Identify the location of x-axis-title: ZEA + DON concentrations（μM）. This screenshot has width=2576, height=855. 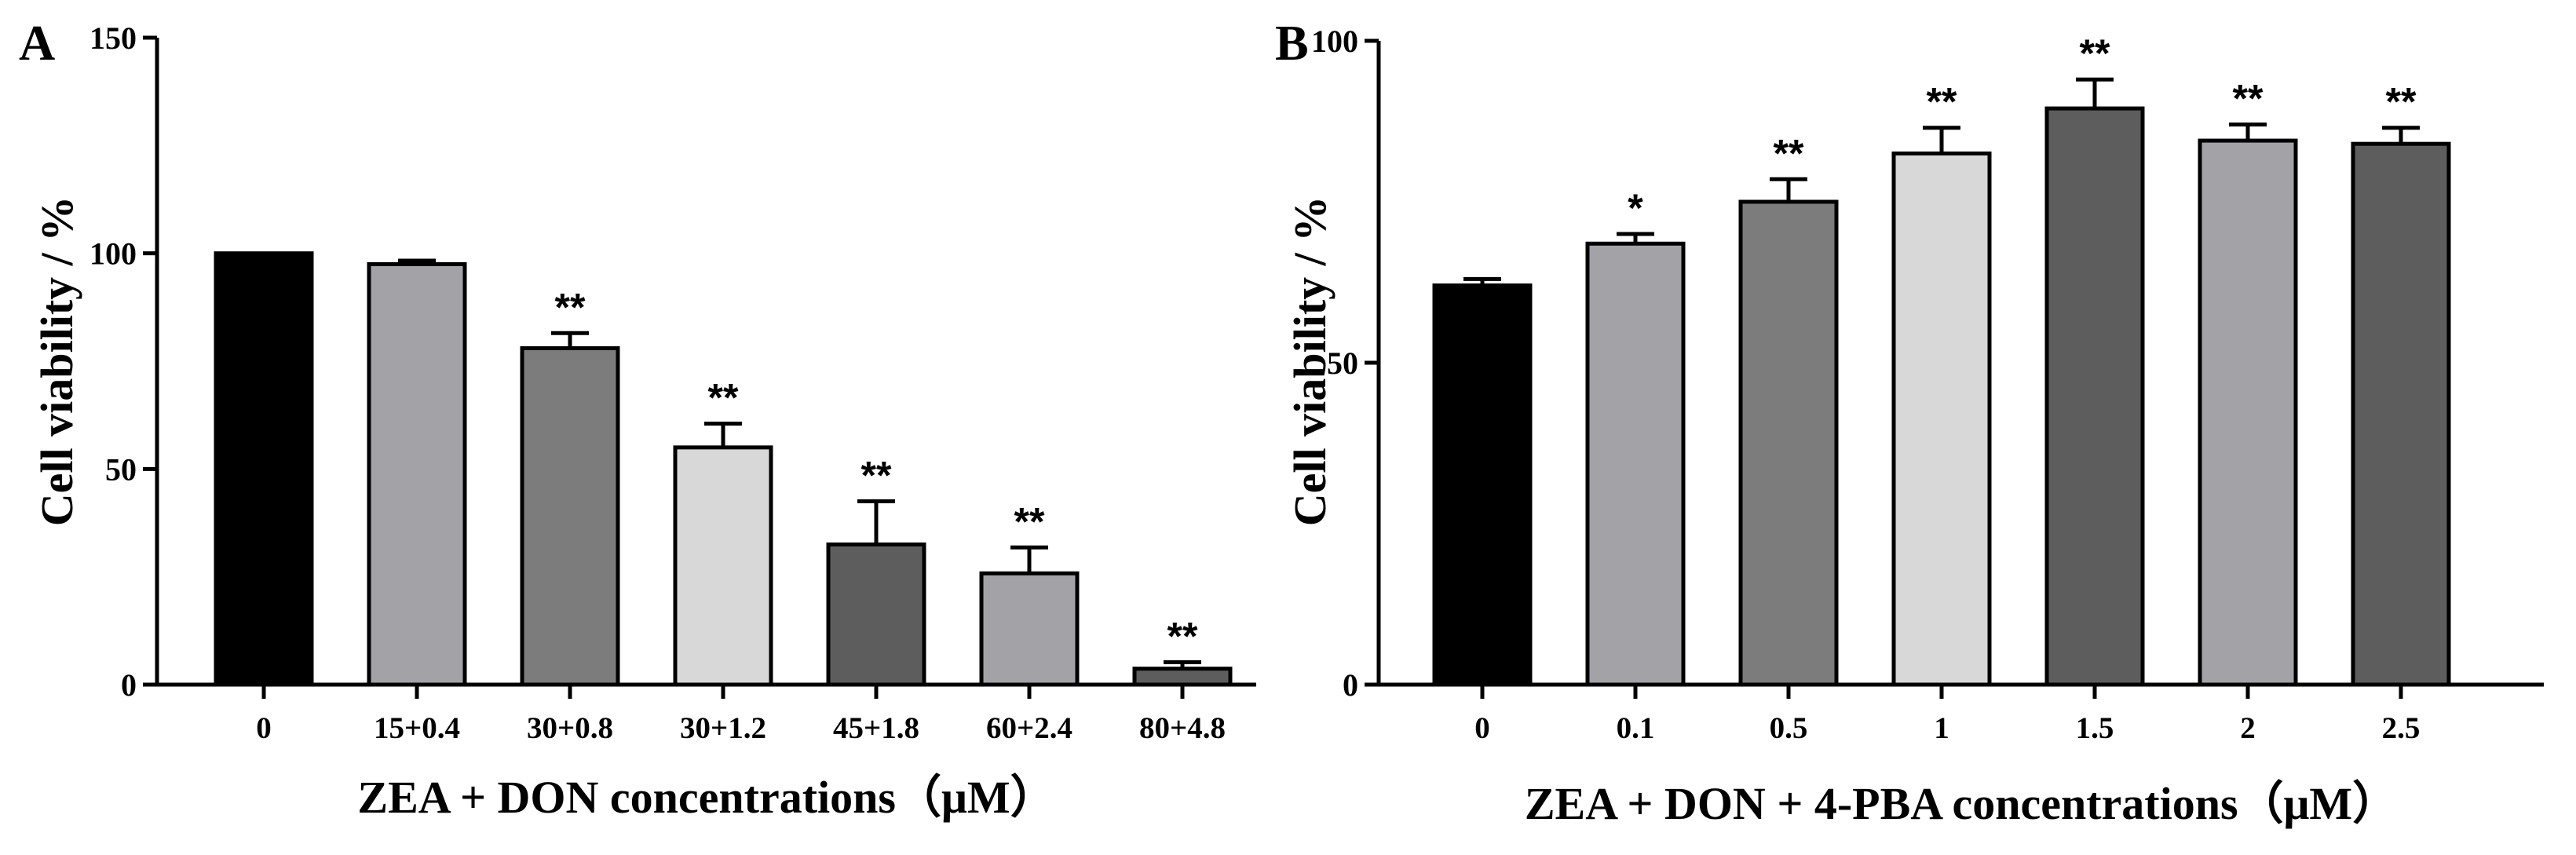
(706, 797).